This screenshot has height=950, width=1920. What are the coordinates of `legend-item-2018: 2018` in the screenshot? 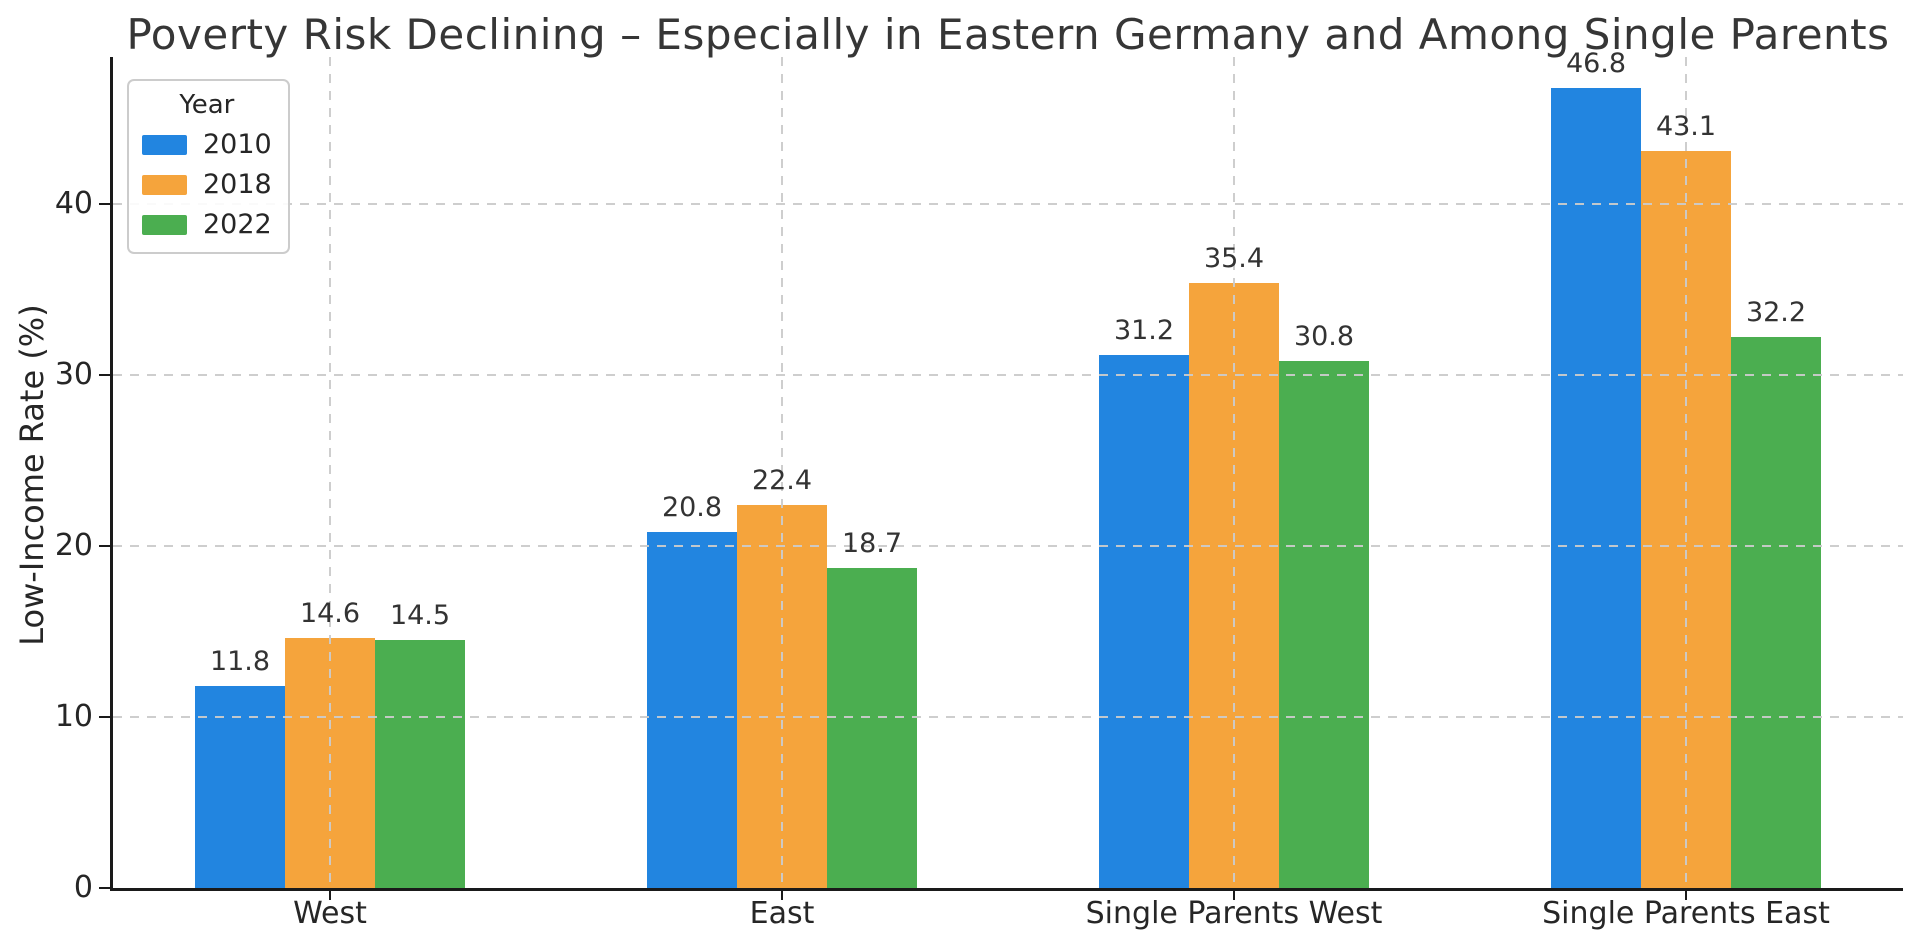 It's located at (207, 184).